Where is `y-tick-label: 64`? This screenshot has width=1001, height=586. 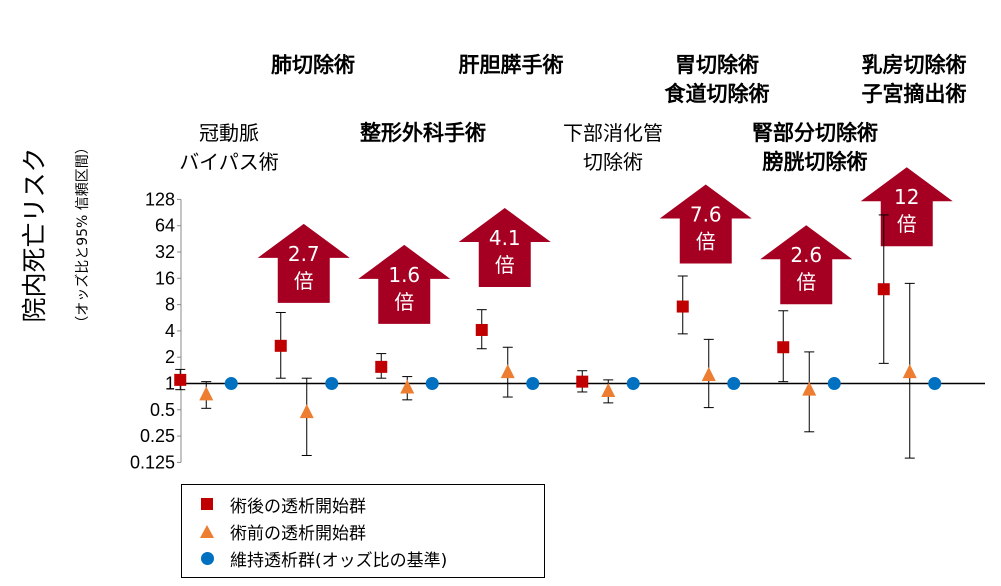
y-tick-label: 64 is located at coordinates (165, 226).